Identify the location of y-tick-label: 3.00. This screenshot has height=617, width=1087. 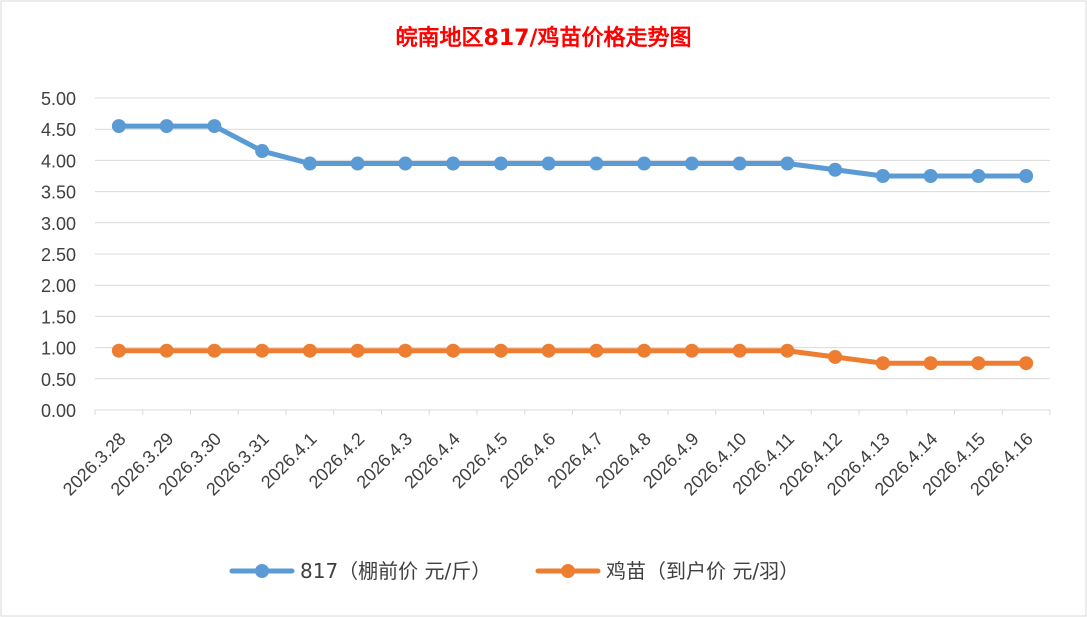
(58, 224).